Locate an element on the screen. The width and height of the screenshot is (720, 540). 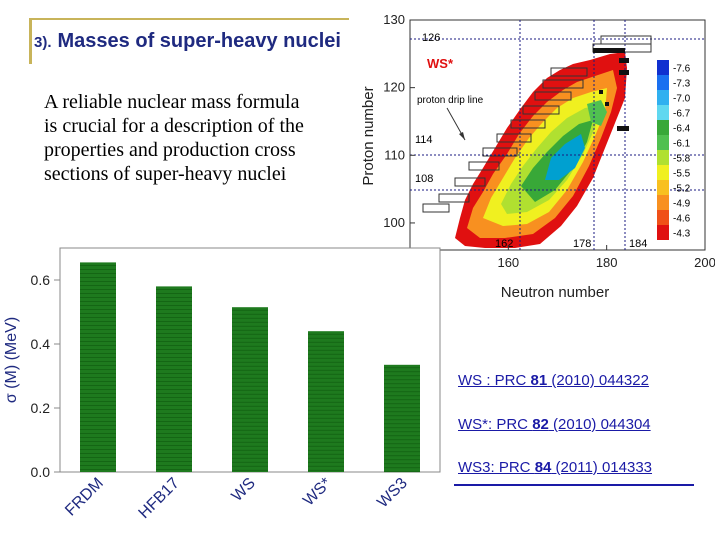
reference-ws-star: WS*: PRC 82 (2010) 044304 is located at coordinates (554, 424).